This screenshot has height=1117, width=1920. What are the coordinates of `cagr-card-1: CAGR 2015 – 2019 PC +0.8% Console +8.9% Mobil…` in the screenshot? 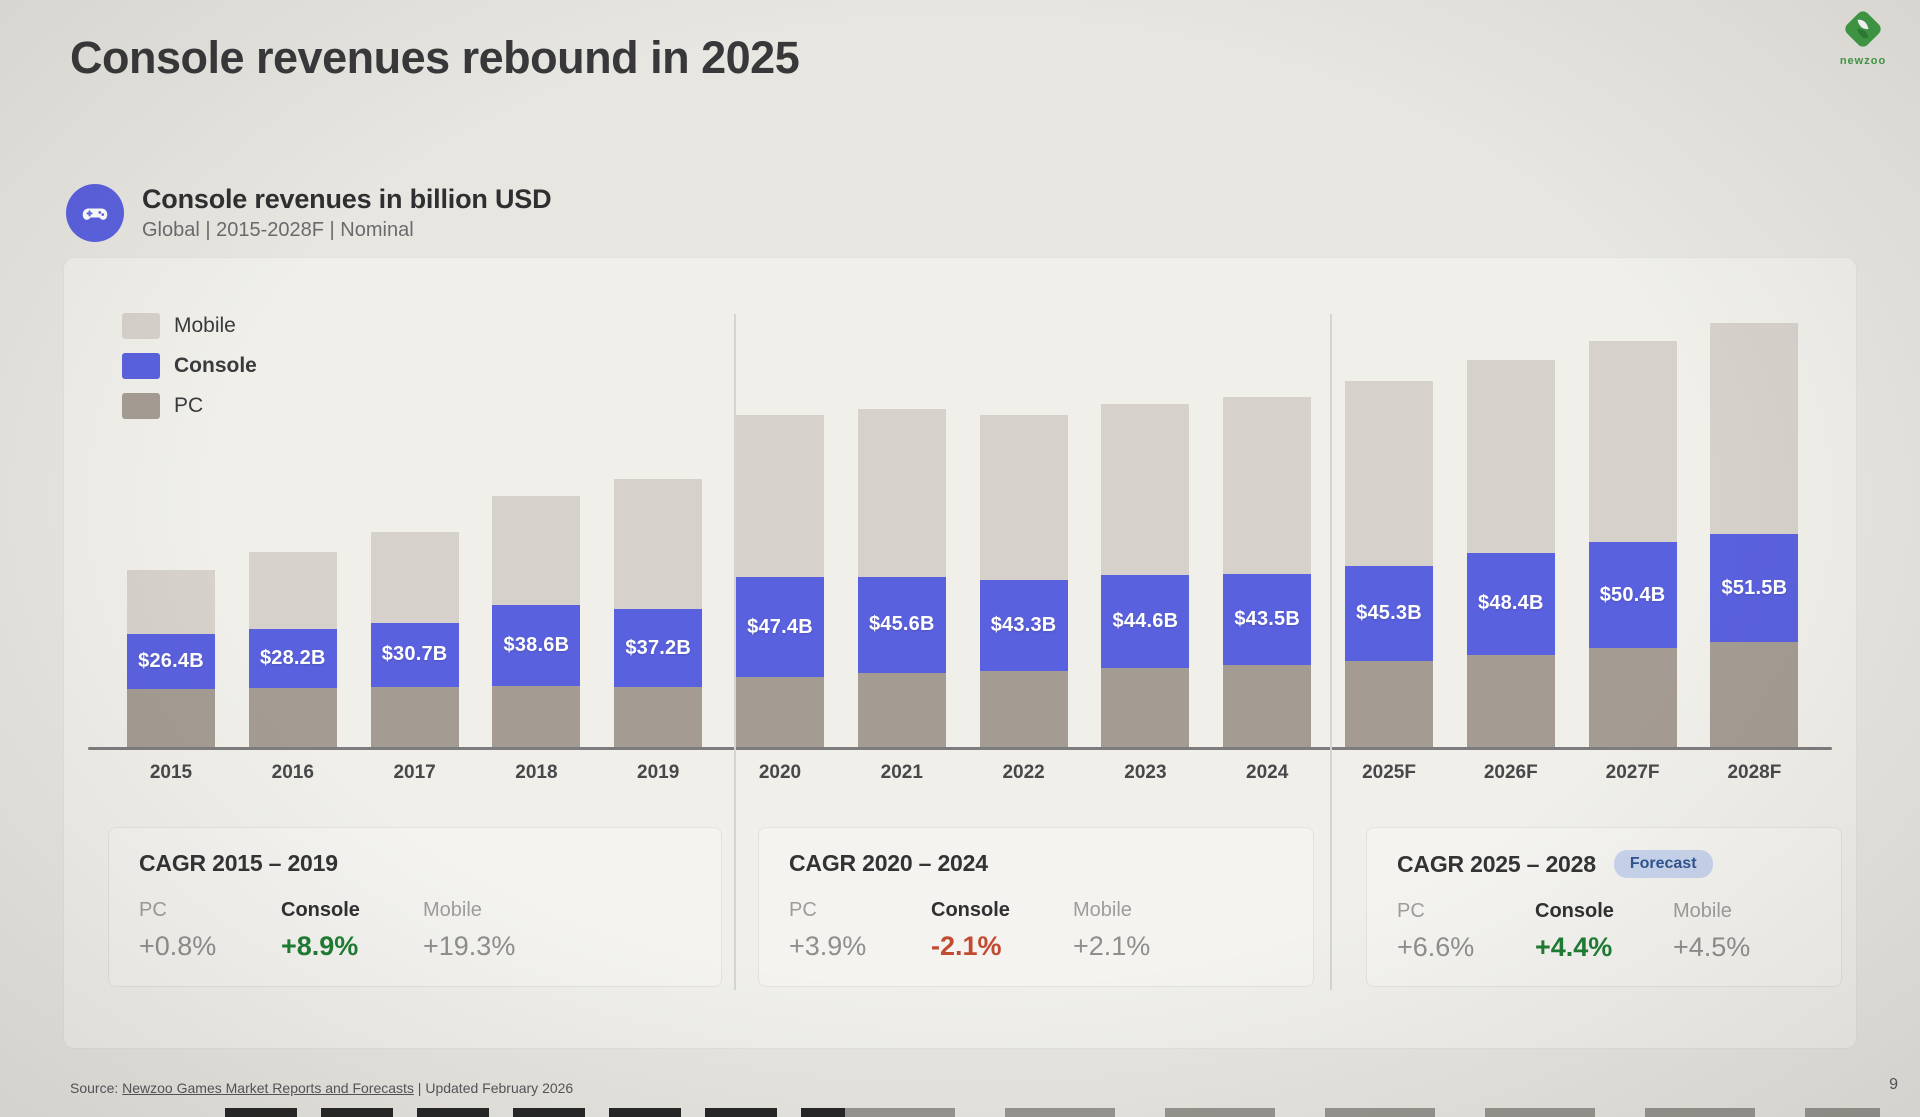 It's located at (415, 907).